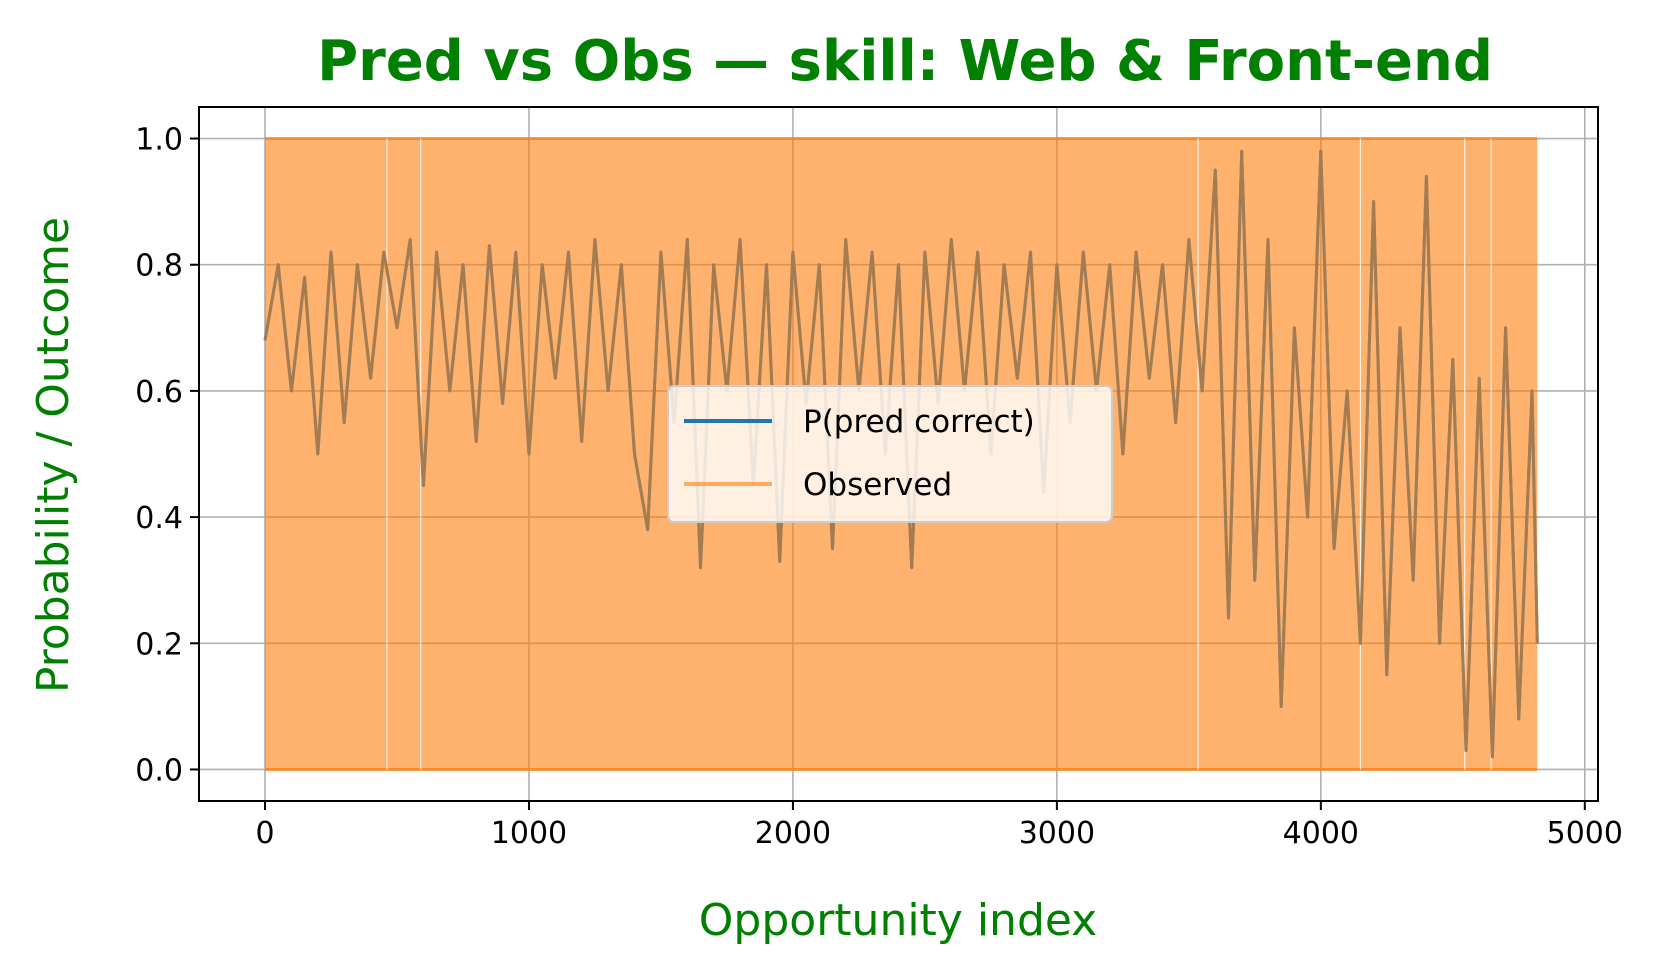  I want to click on legend: P(pred correct) Observed, so click(890, 454).